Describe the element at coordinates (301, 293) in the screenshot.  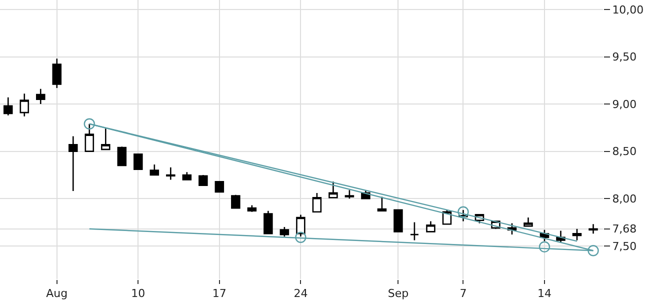
I see `x-tick-label: 24` at that location.